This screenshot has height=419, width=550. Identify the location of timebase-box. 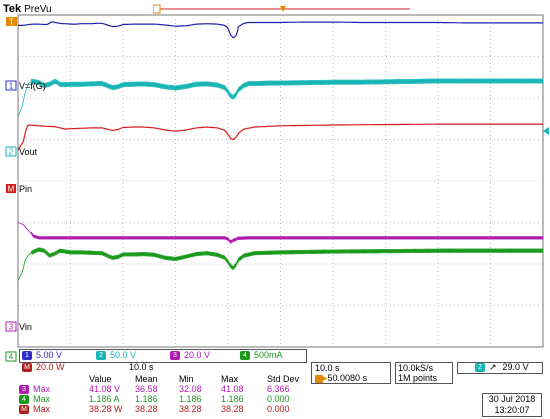
(351, 373).